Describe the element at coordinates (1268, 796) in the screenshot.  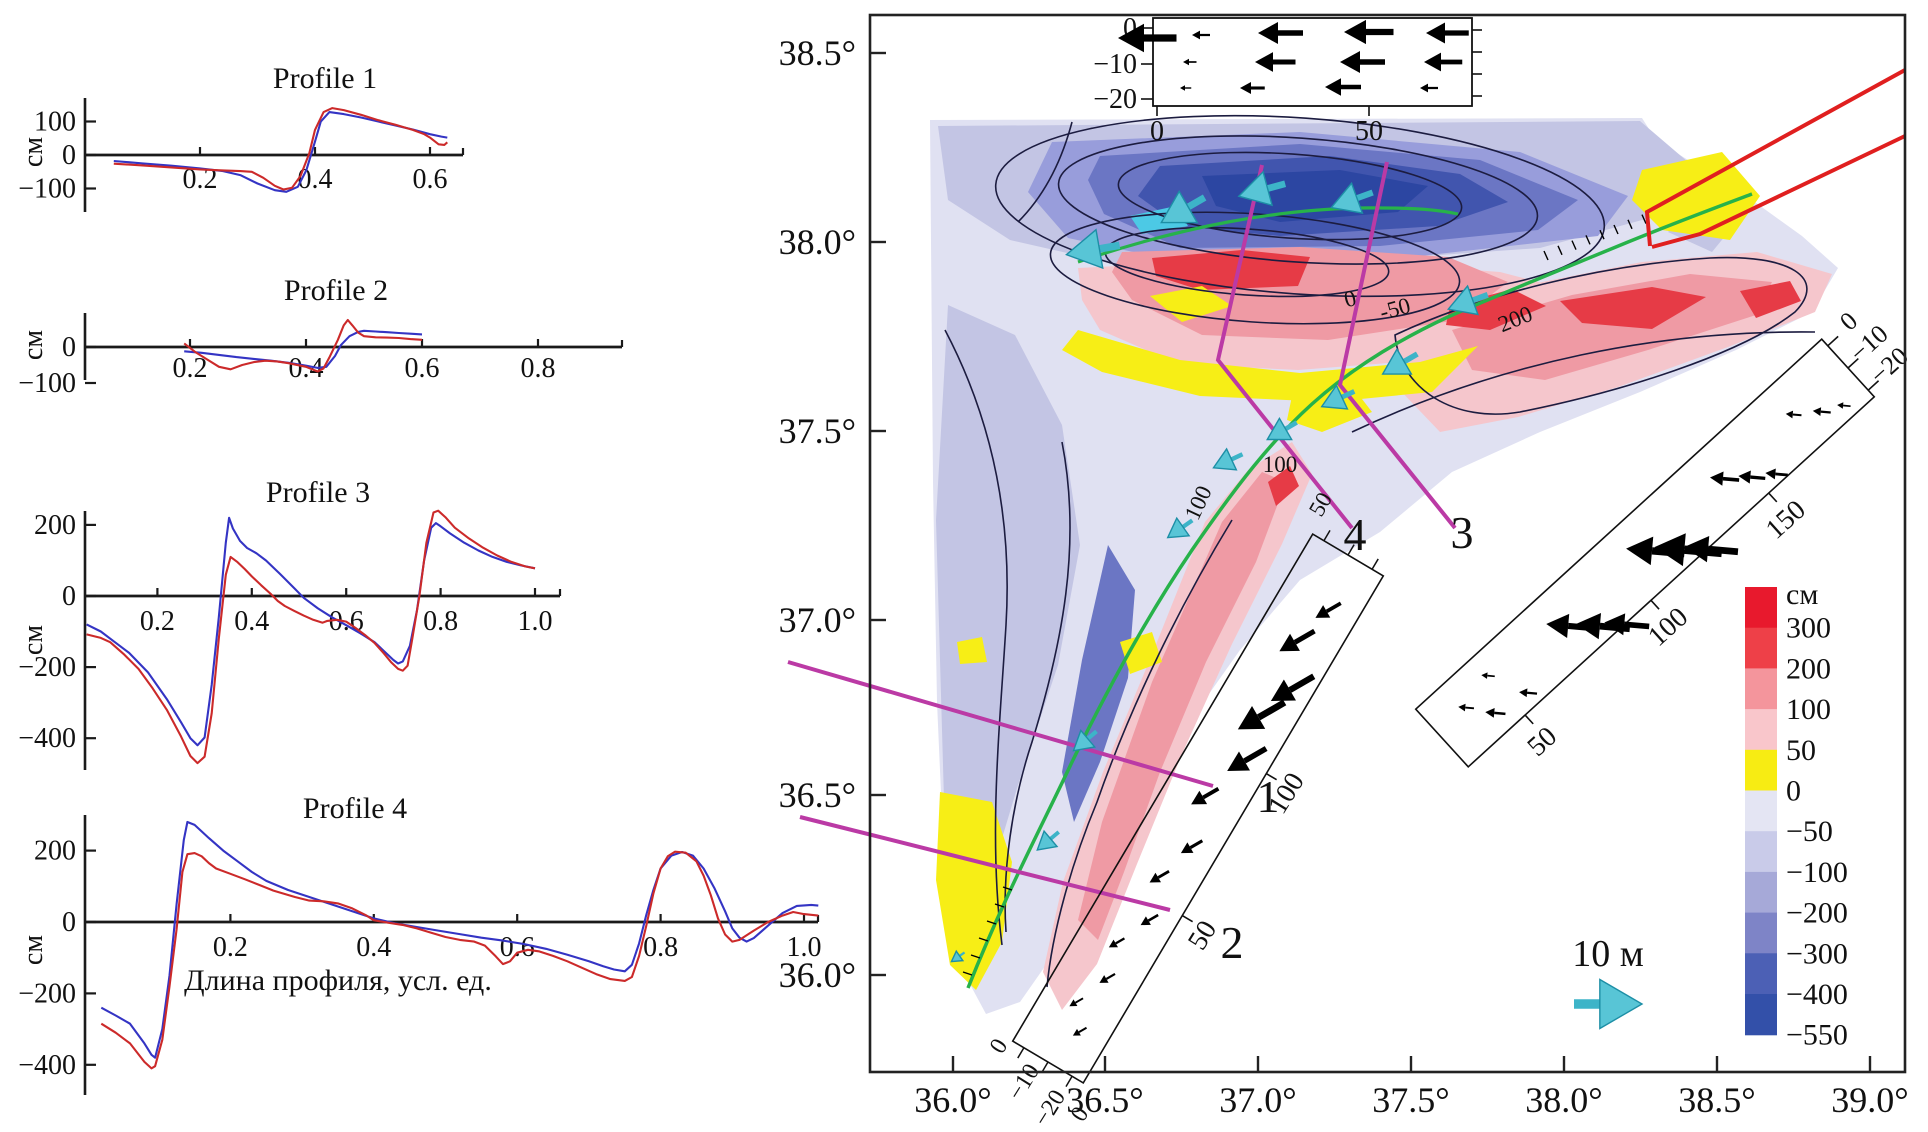
I see `profile-number-1: 1` at that location.